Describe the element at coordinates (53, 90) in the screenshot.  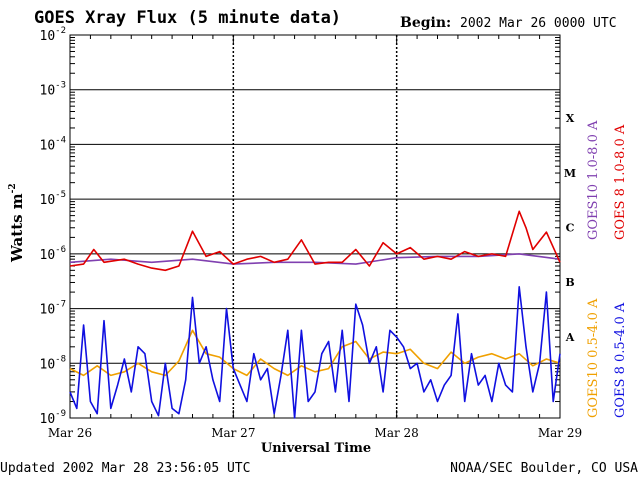
I see `y-tick-label: 10⁻³` at that location.